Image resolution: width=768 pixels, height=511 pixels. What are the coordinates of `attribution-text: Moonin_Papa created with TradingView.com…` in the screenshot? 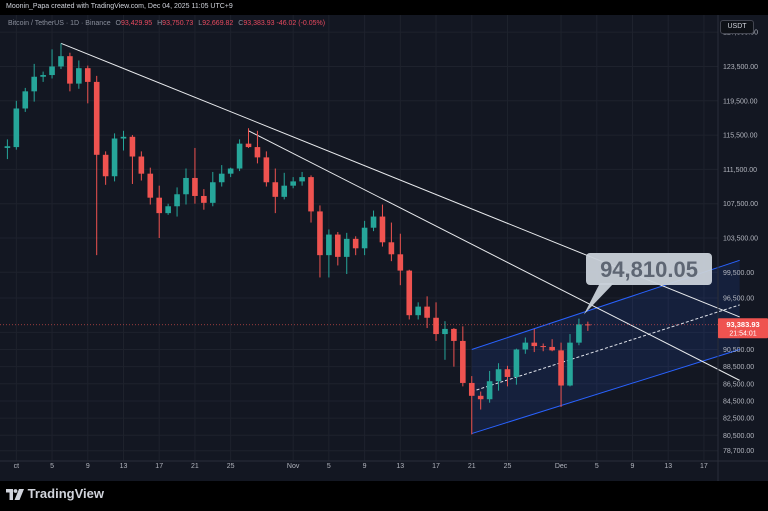 It's located at (119, 6).